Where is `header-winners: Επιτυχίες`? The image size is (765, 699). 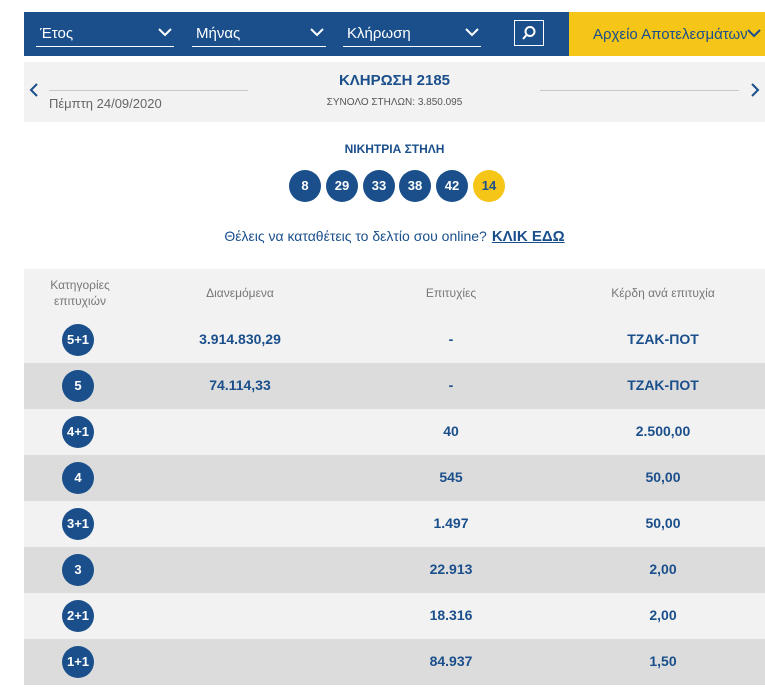
header-winners: Επιτυχίες is located at coordinates (451, 293).